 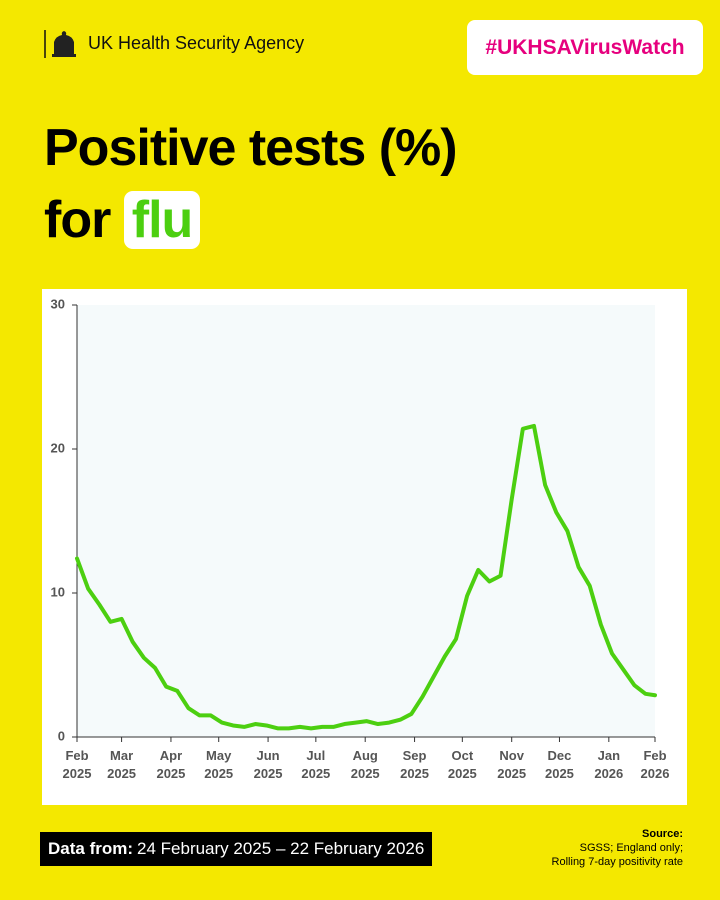 What do you see at coordinates (219, 764) in the screenshot?
I see `x-tick-label: May 2025` at bounding box center [219, 764].